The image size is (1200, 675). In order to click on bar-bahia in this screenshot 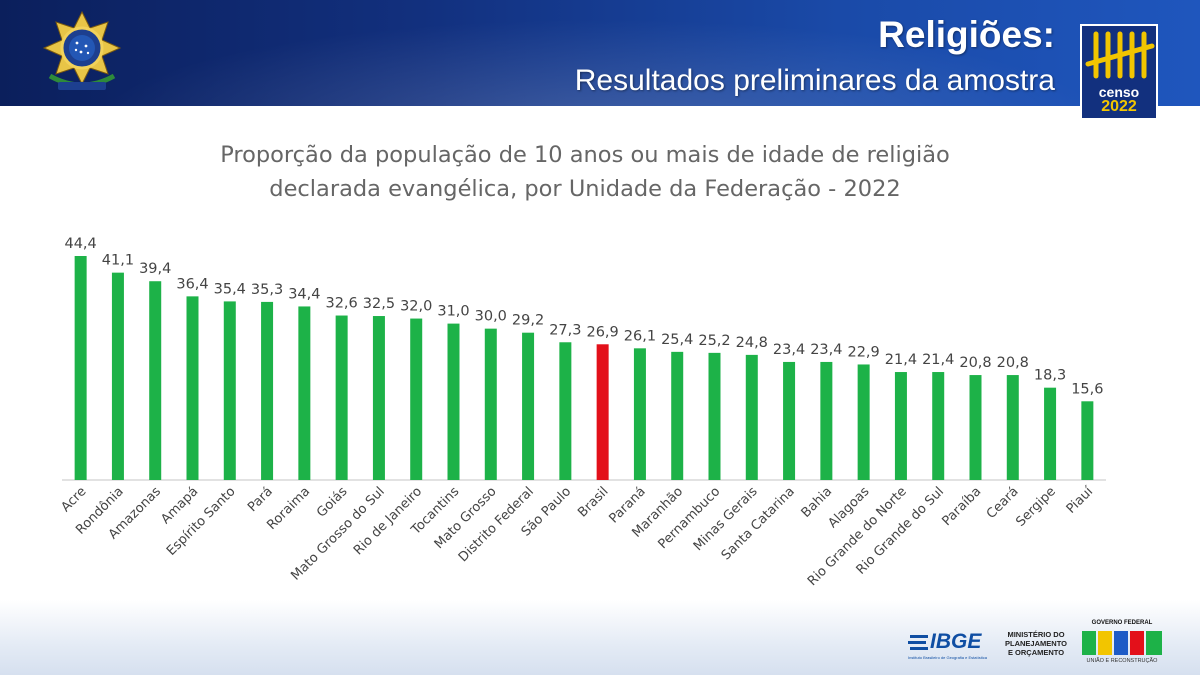, I will do `click(826, 420)`.